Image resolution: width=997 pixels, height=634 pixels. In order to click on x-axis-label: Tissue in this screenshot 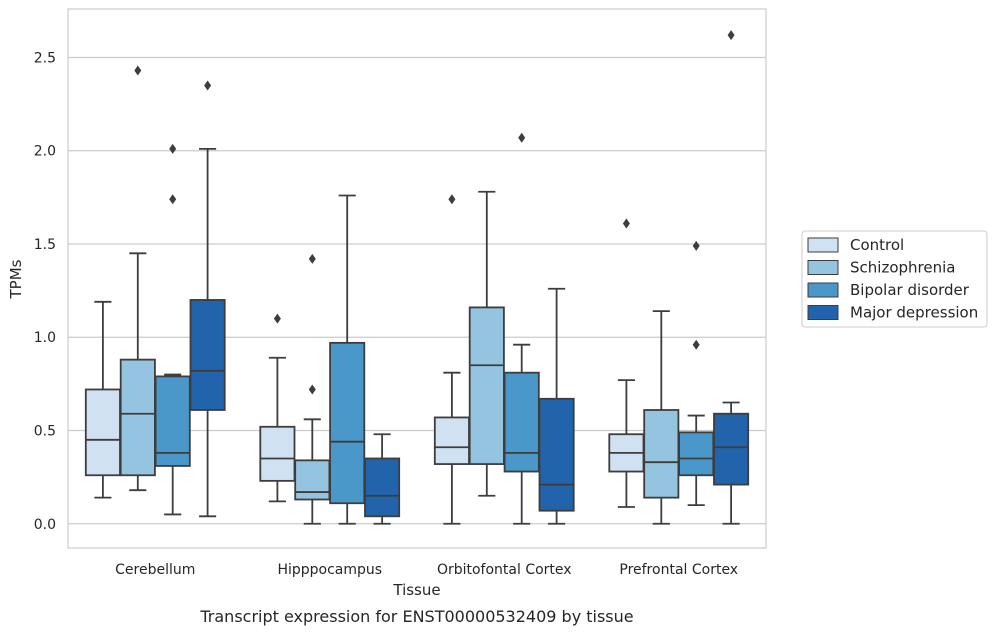, I will do `click(416, 590)`.